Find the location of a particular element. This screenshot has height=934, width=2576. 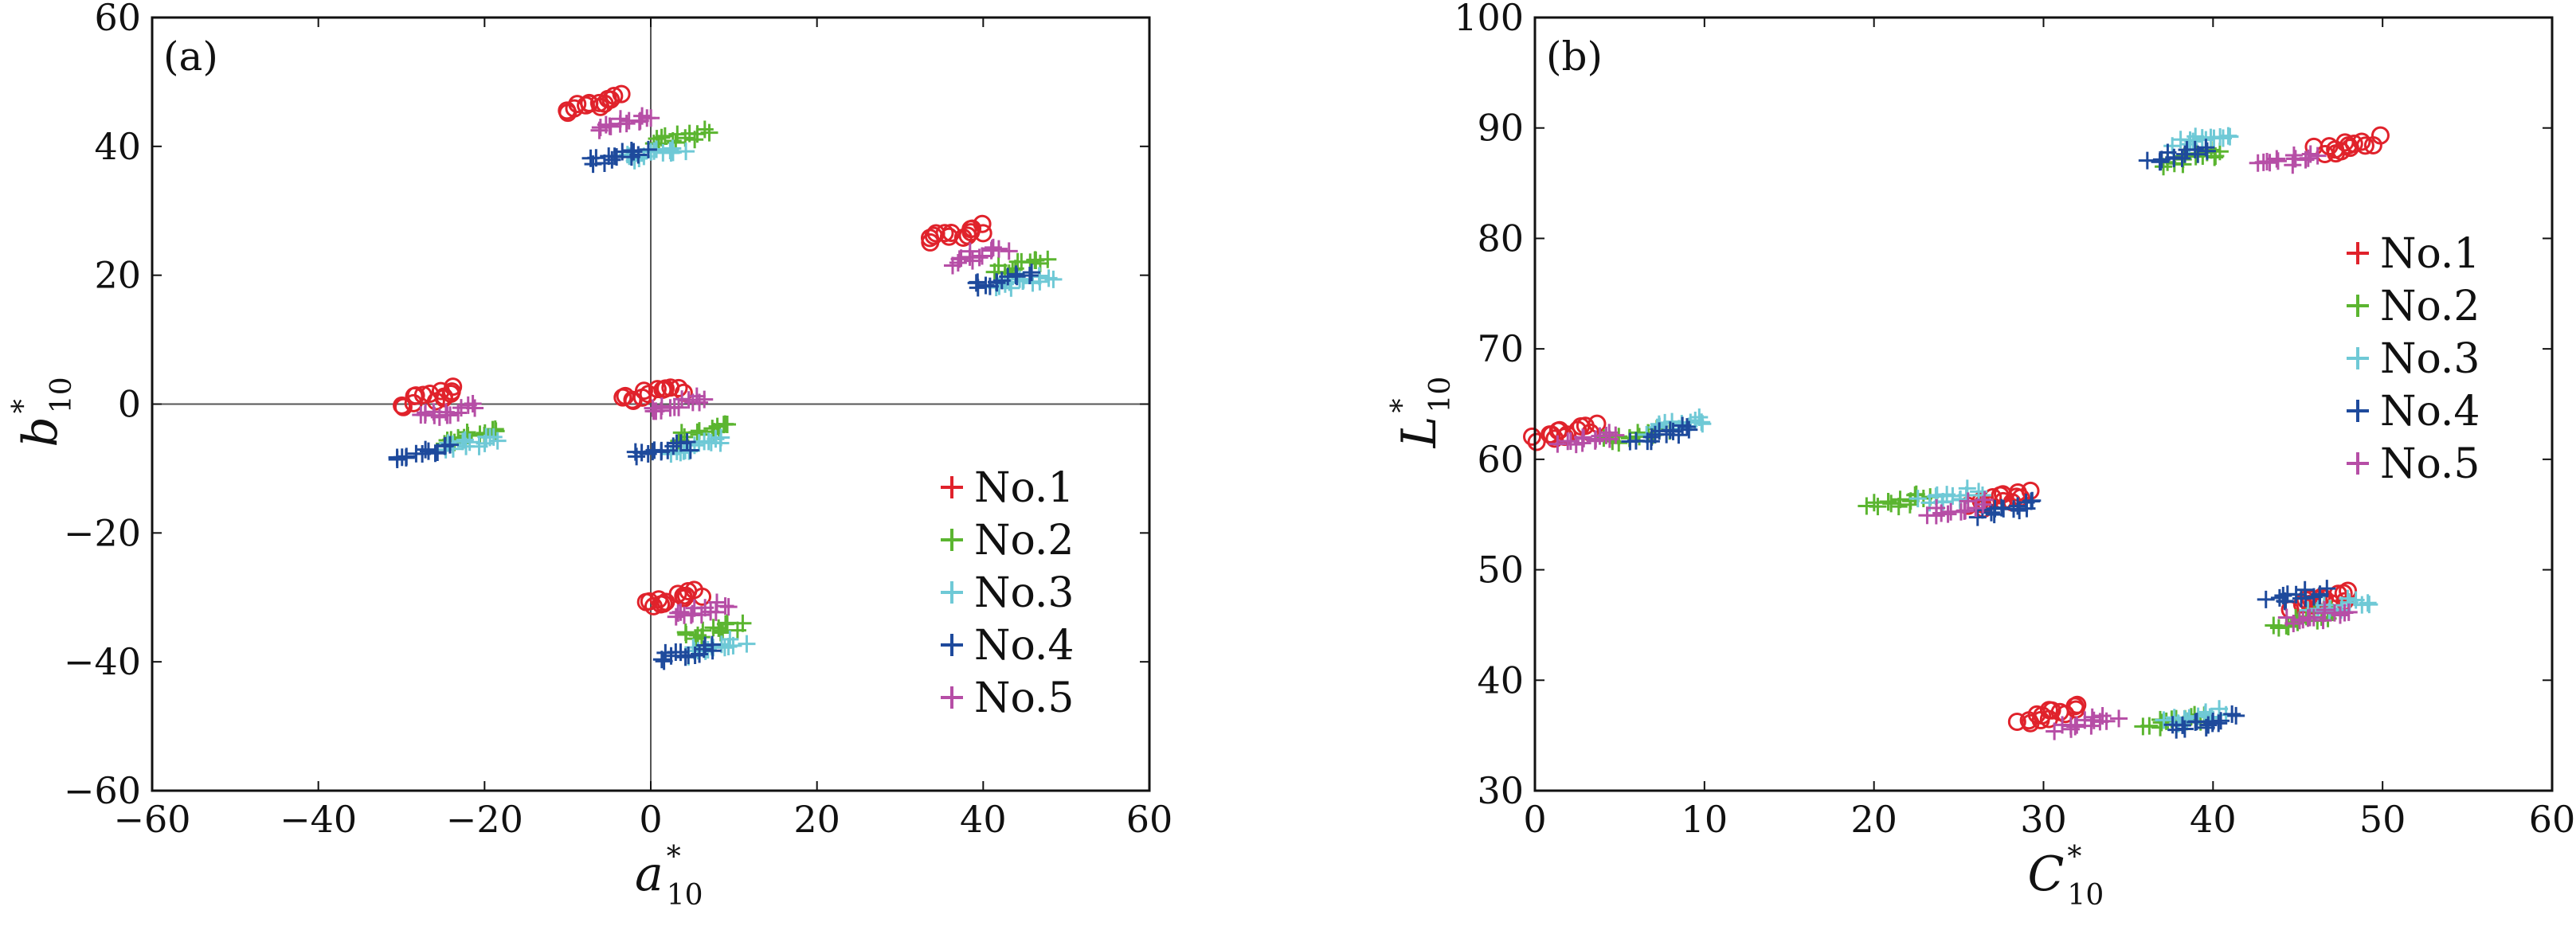

x-tick-label: 10 is located at coordinates (1704, 819).